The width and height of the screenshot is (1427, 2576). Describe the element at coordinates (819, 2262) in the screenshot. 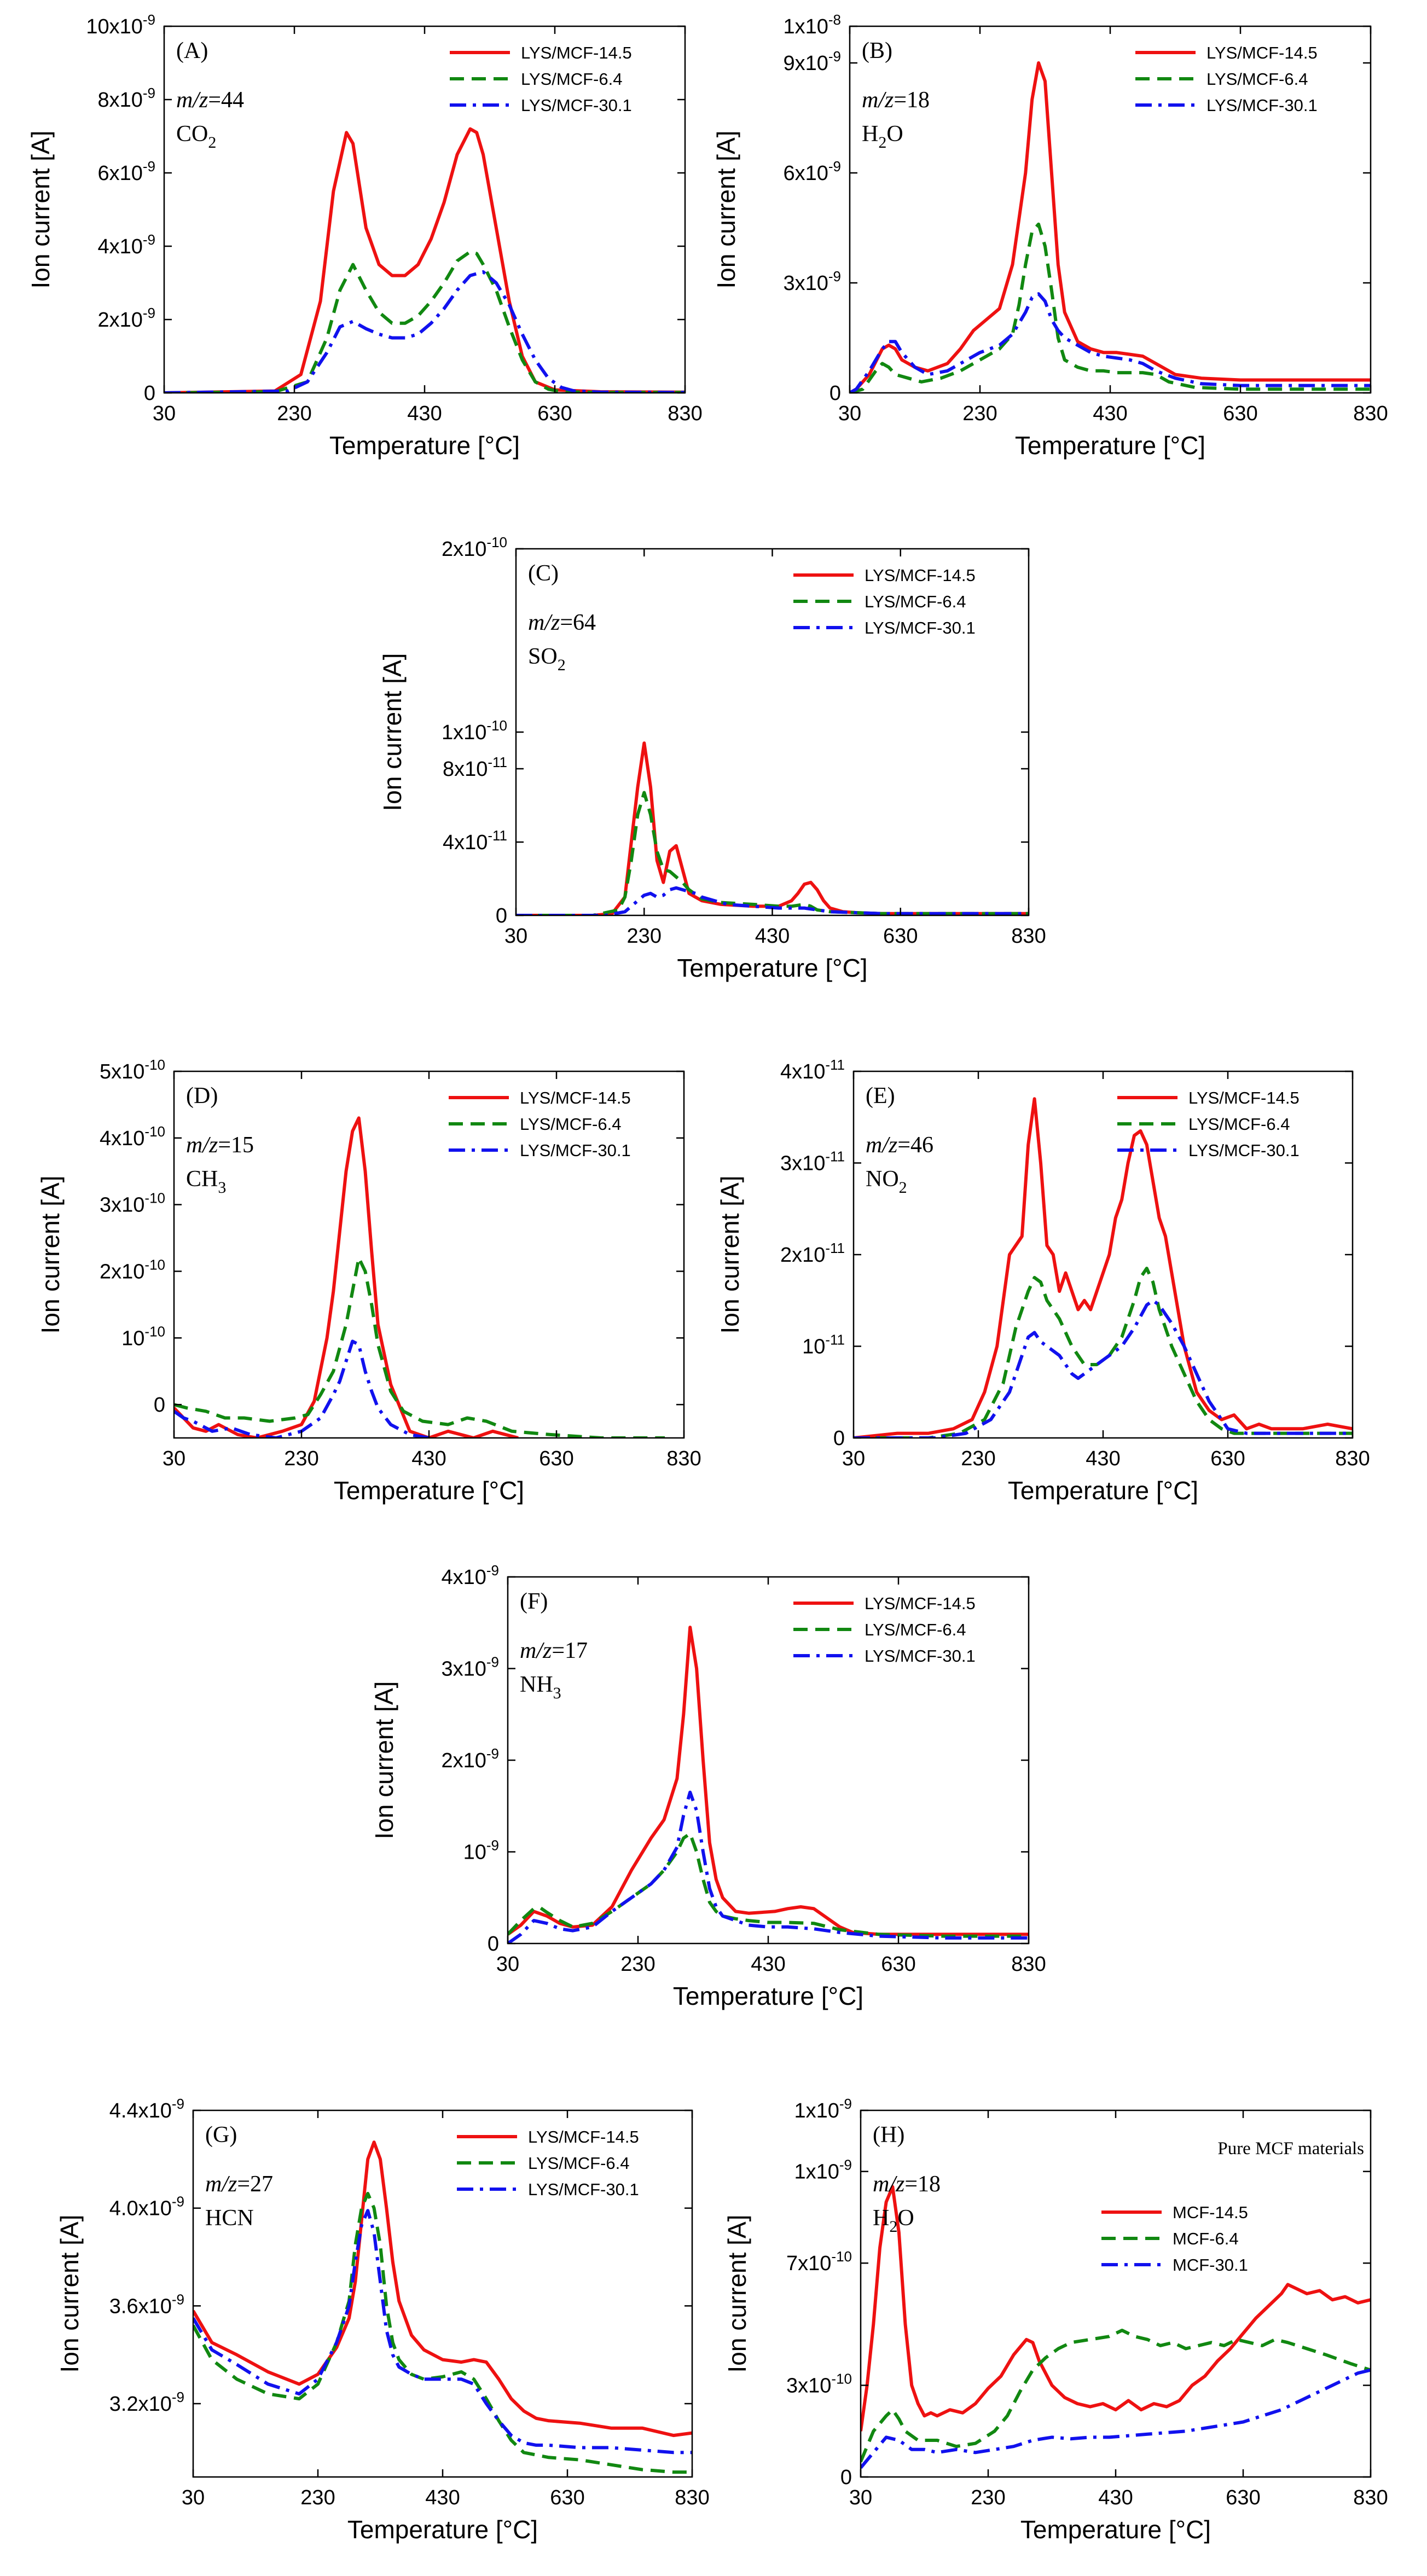

I see `y-tick-label: 7x10⁻¹⁰` at that location.